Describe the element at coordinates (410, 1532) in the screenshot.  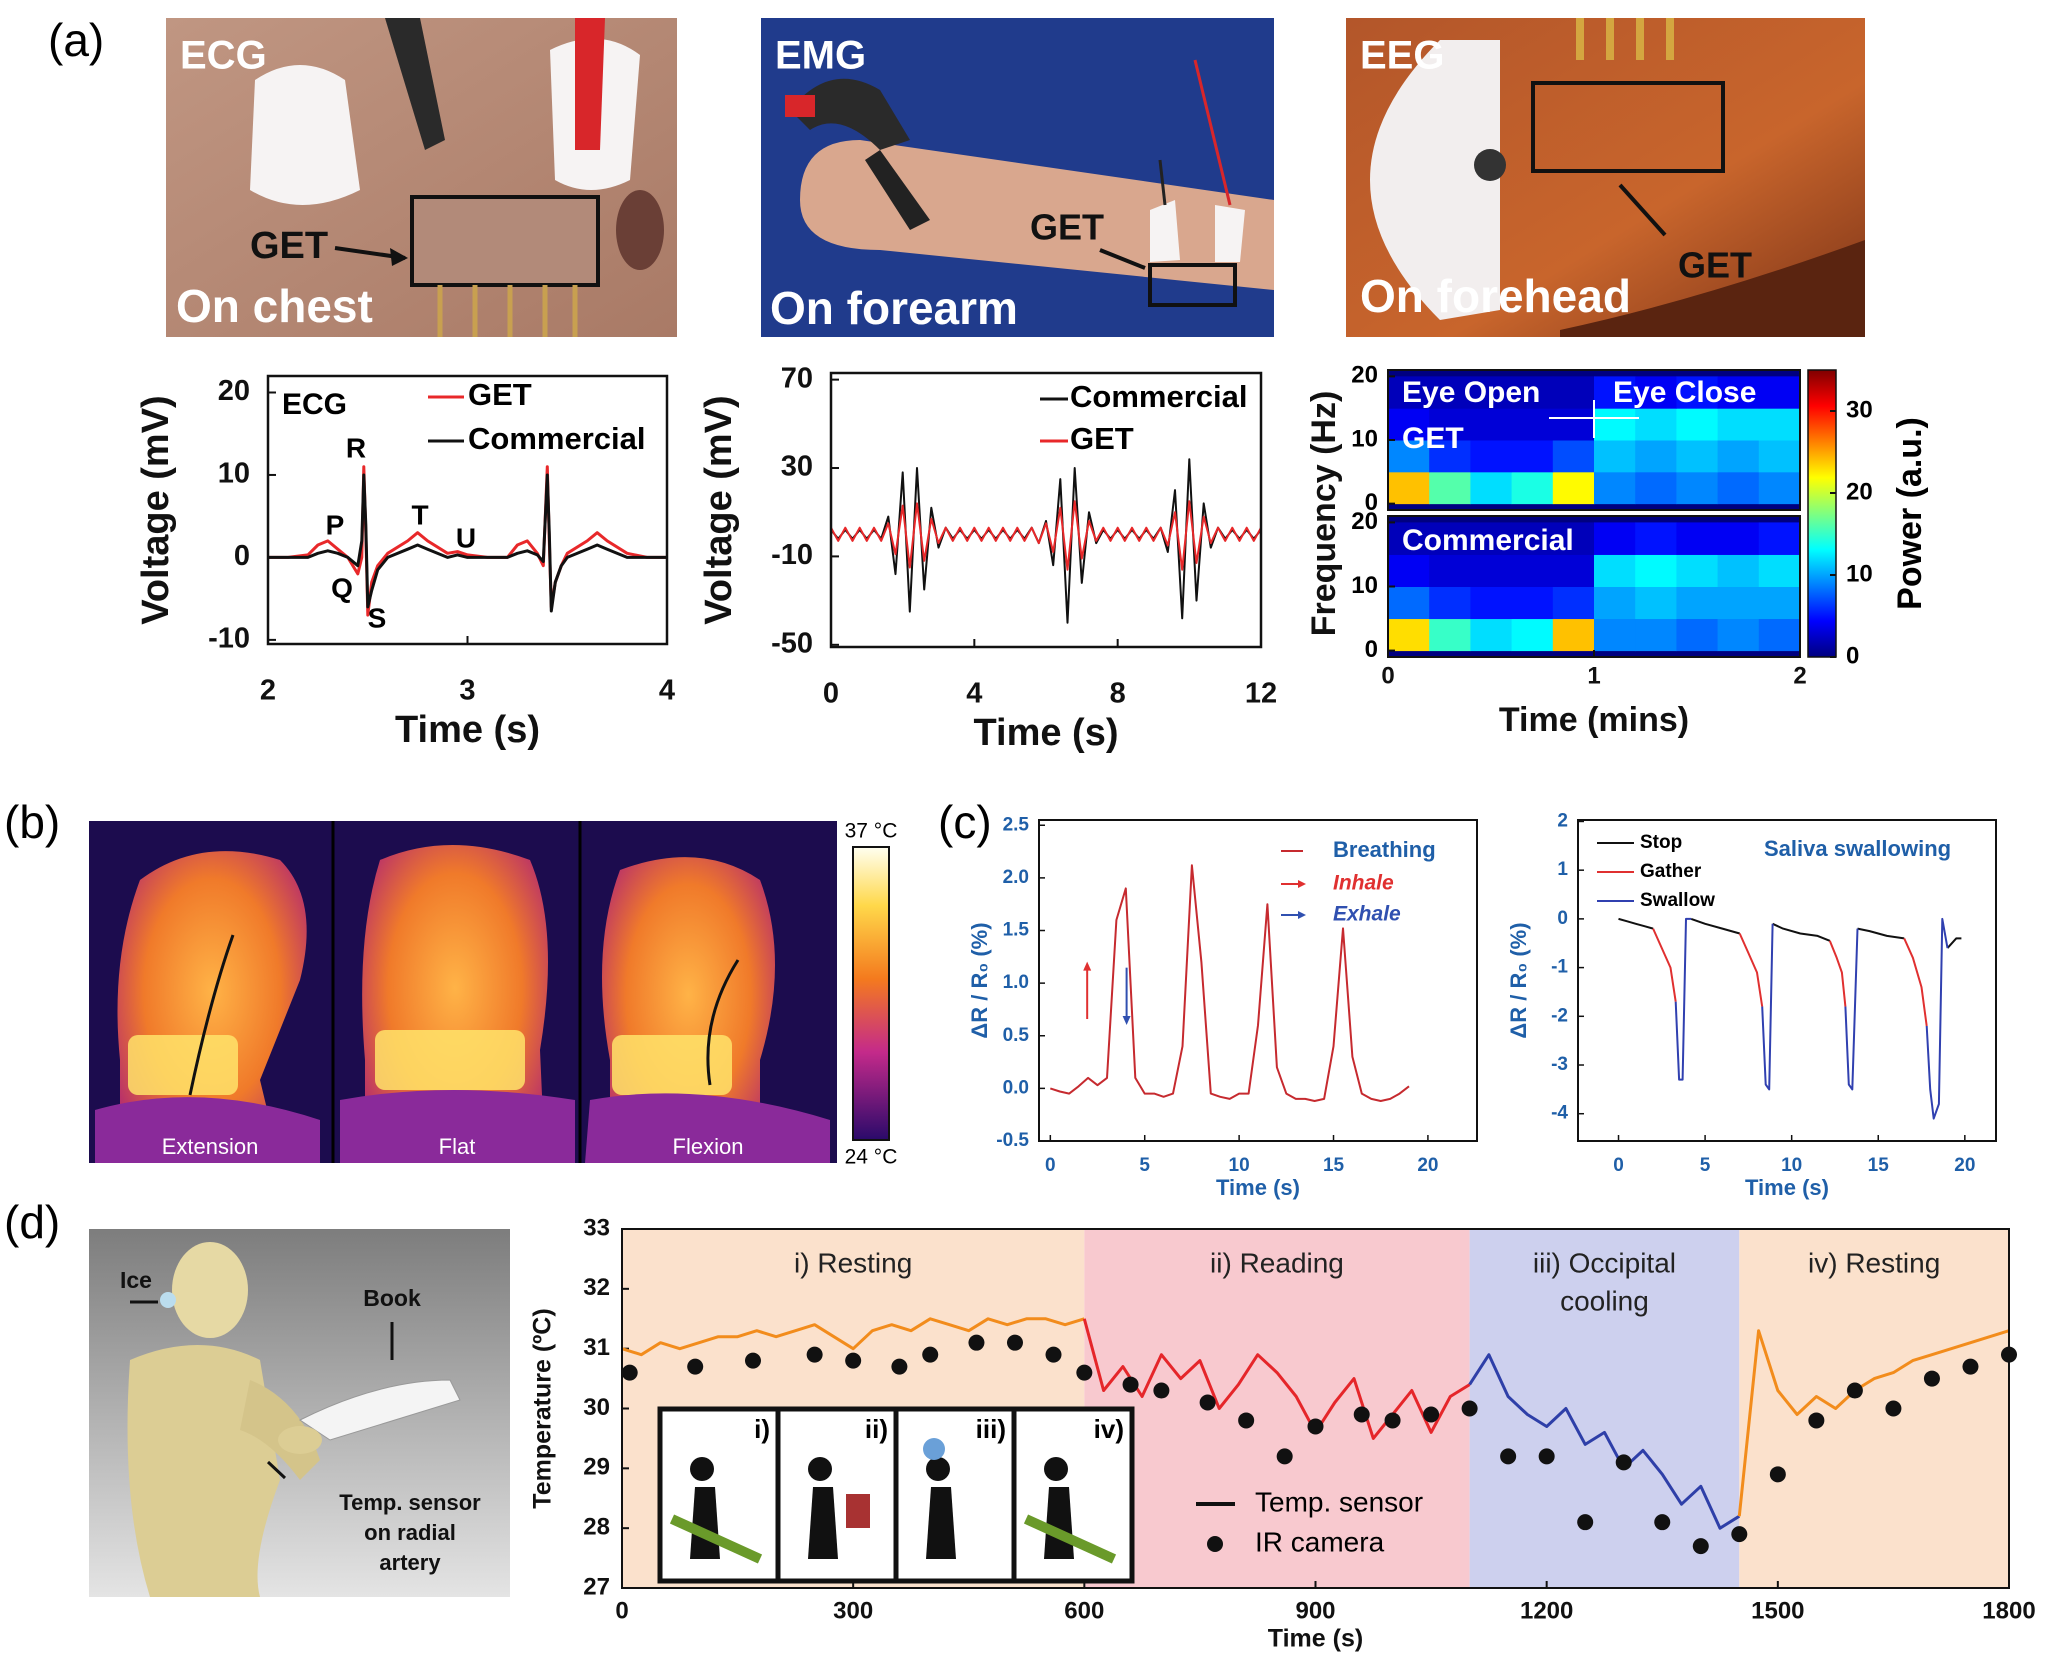
I see `illustration-label: on radial` at that location.